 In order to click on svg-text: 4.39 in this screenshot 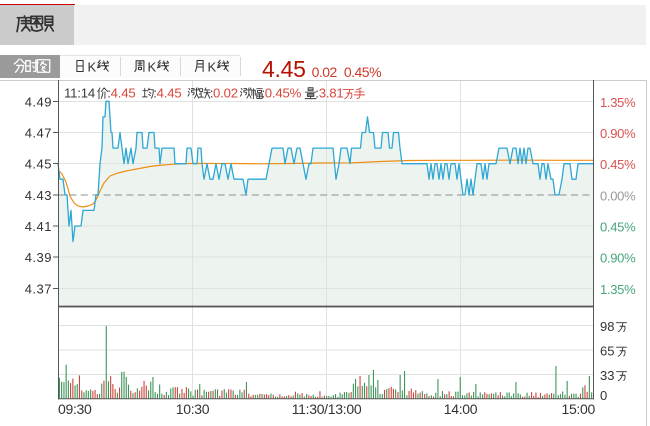, I will do `click(38, 257)`.